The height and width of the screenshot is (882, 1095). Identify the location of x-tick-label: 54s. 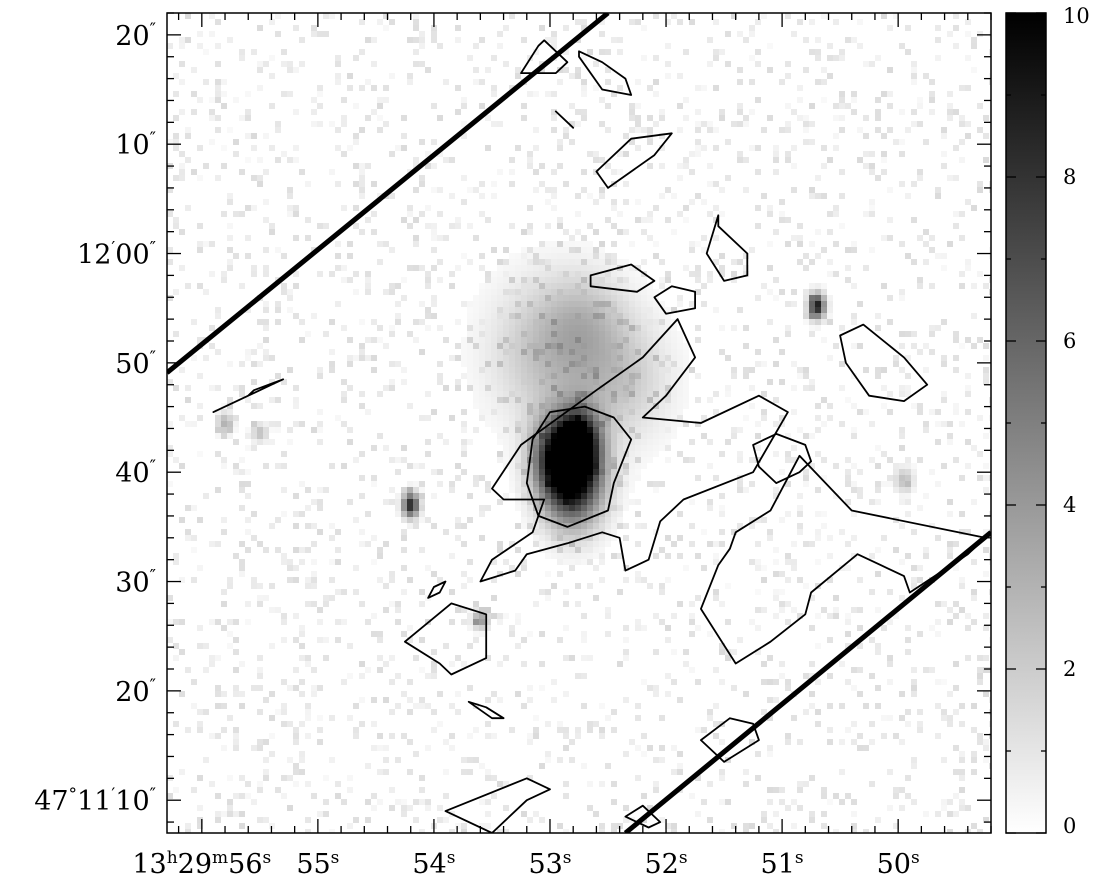
(433, 864).